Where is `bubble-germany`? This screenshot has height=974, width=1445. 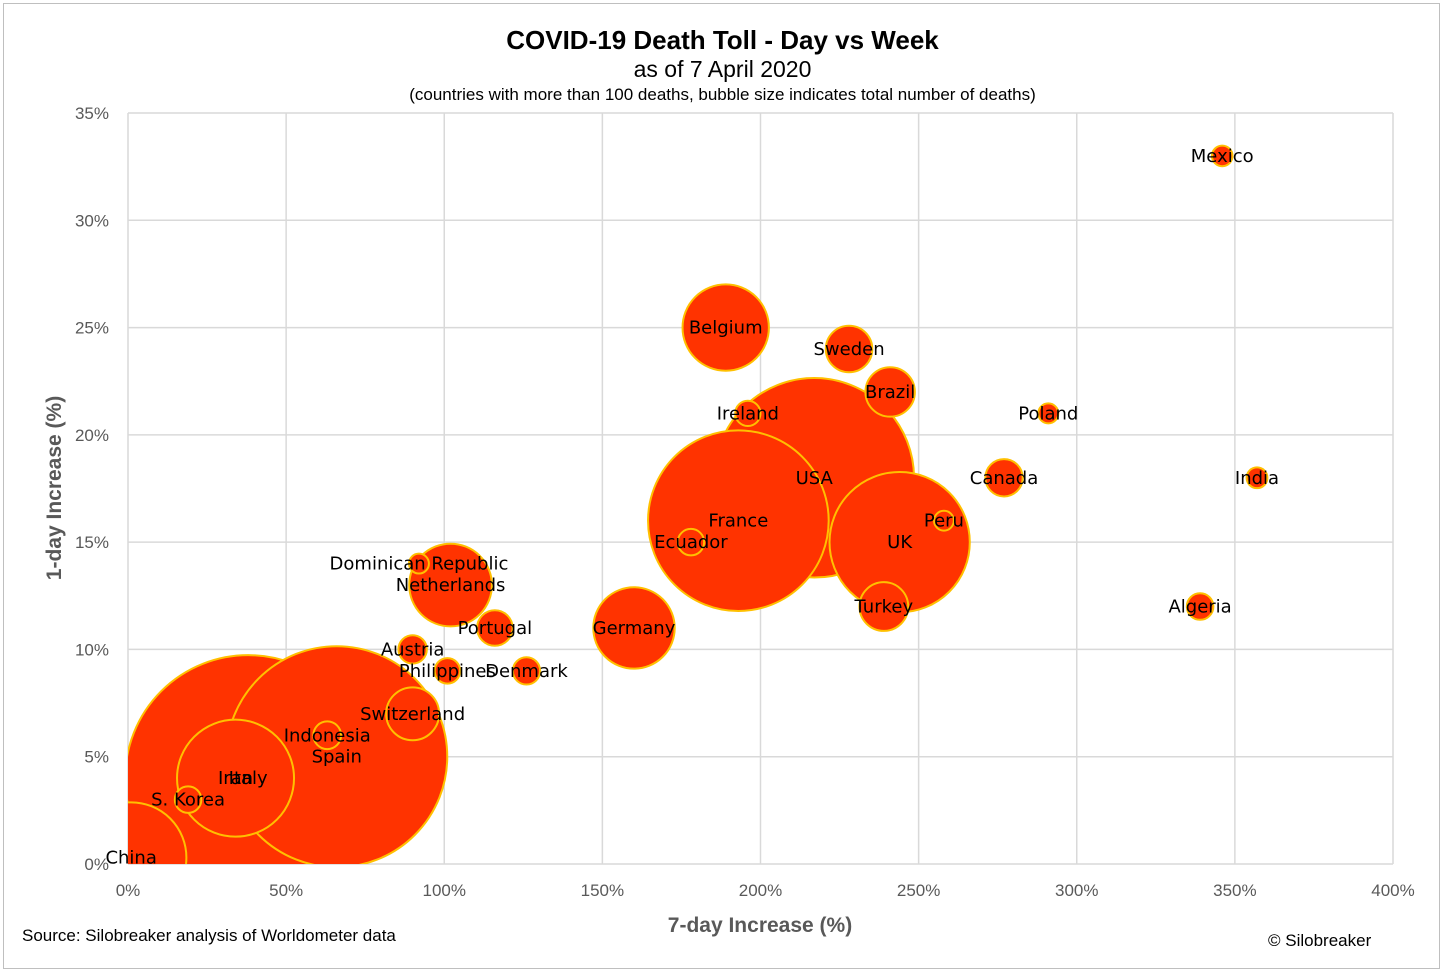 bubble-germany is located at coordinates (634, 628).